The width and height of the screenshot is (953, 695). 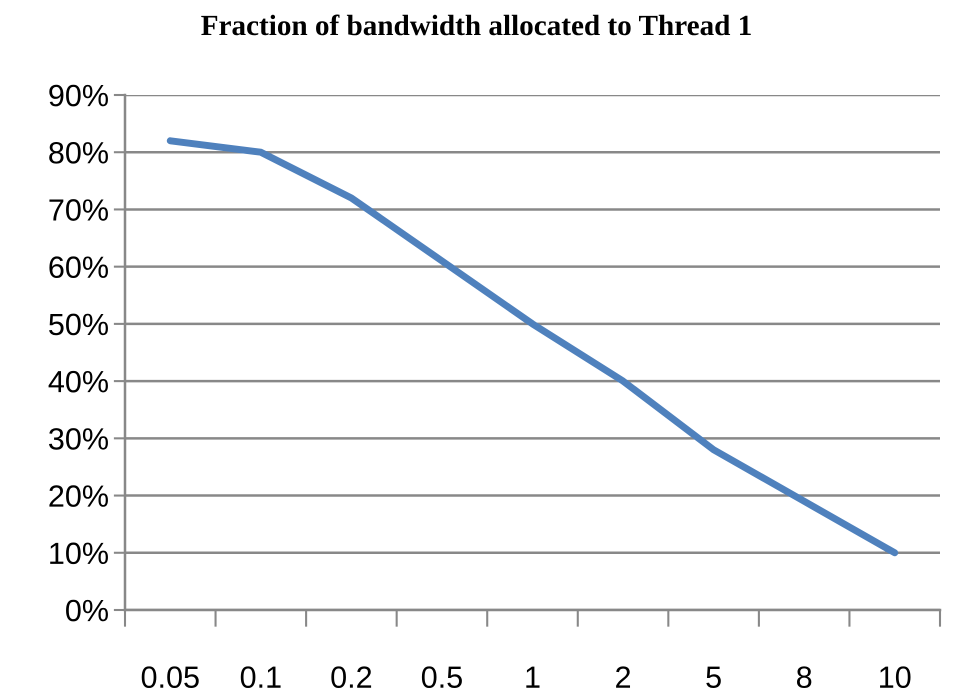 I want to click on x-tick-label: 0.05, so click(x=170, y=677).